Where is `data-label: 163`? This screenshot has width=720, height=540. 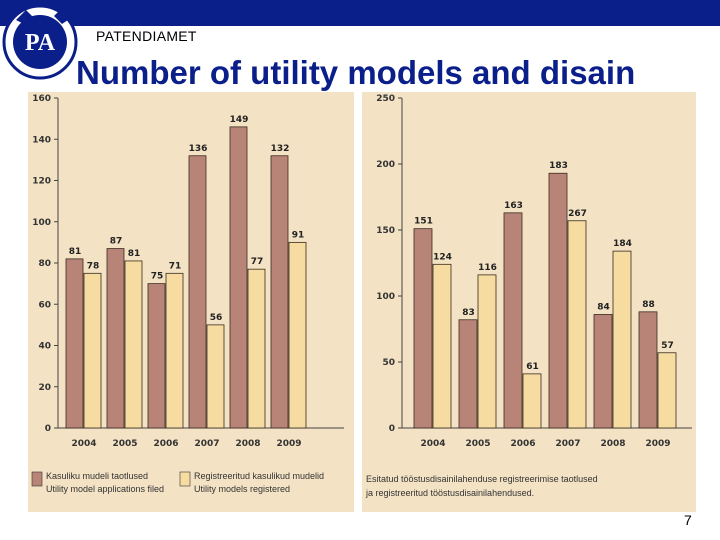
data-label: 163 is located at coordinates (513, 206).